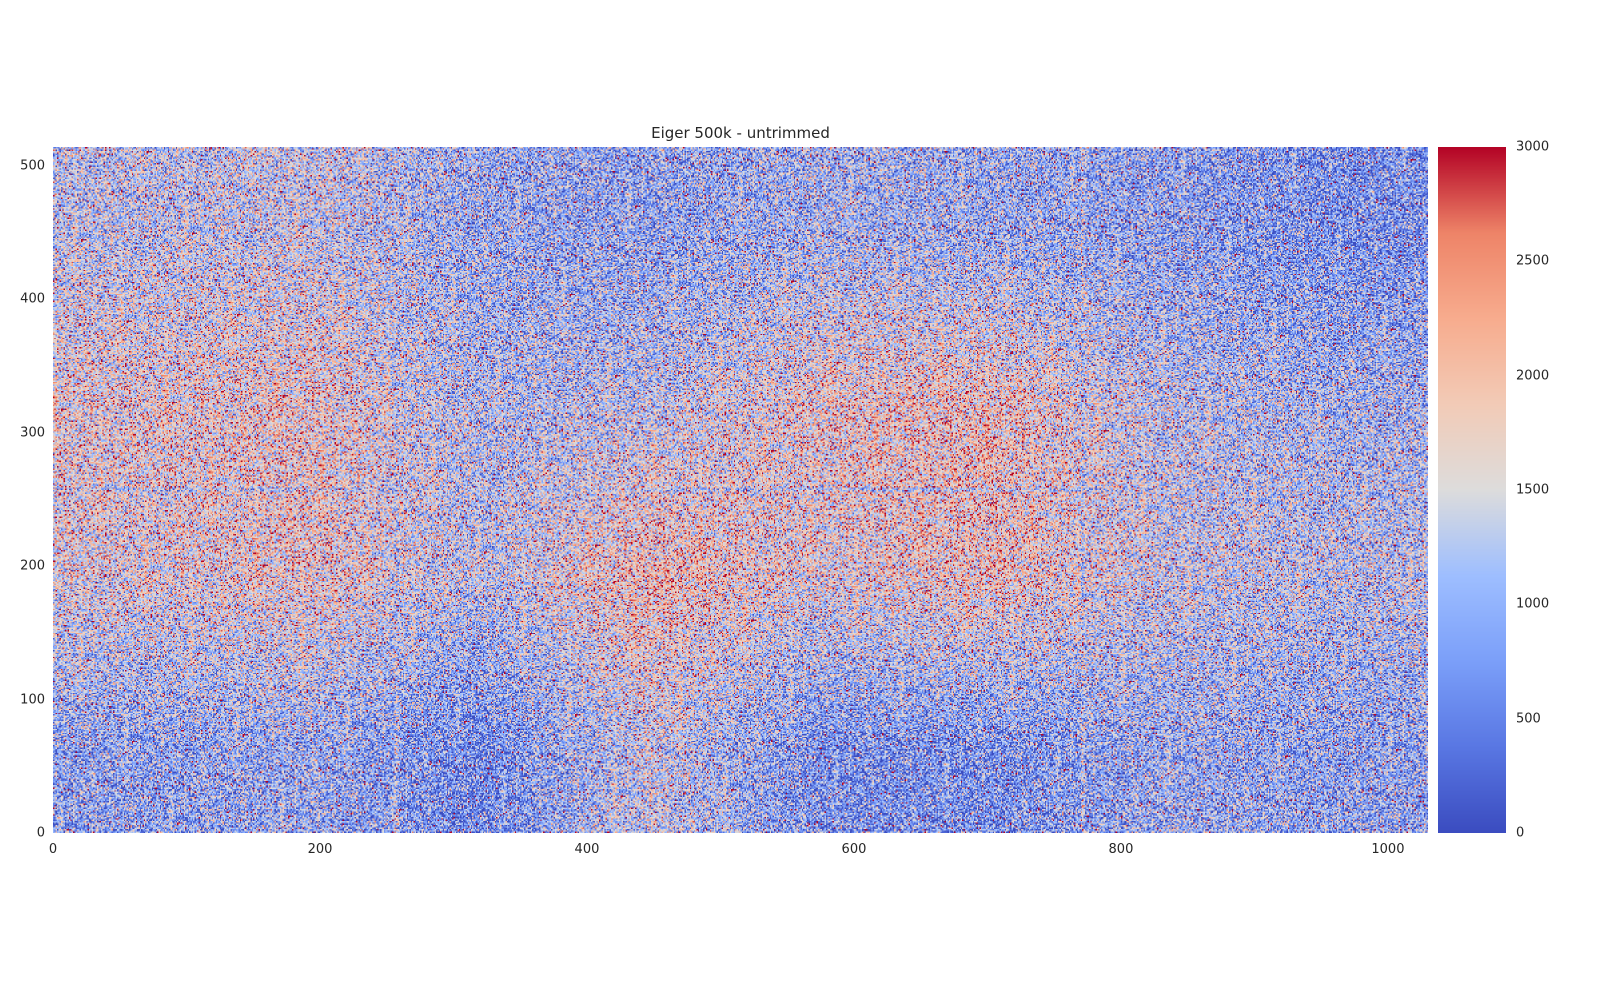  What do you see at coordinates (32, 166) in the screenshot?
I see `y-tick-label: 500` at bounding box center [32, 166].